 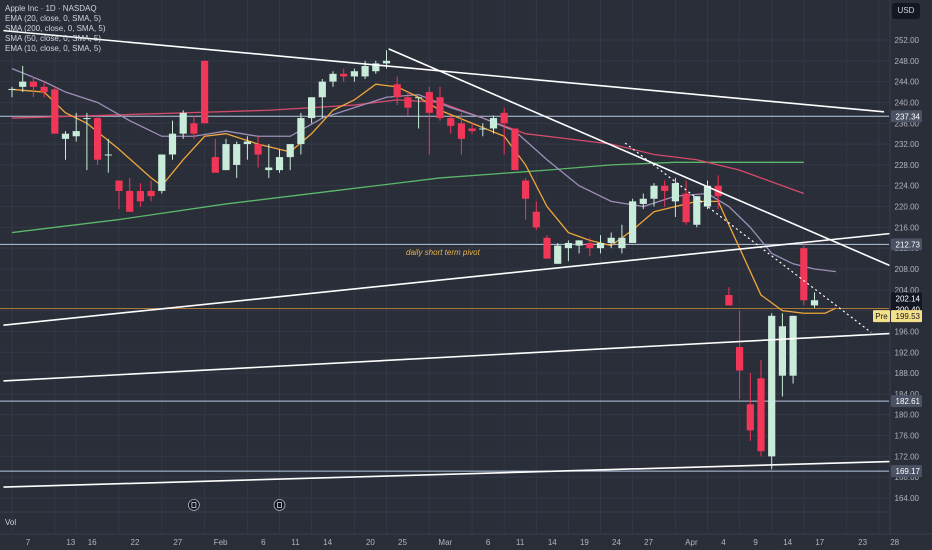 I want to click on time-tick-label: 4, so click(x=723, y=542).